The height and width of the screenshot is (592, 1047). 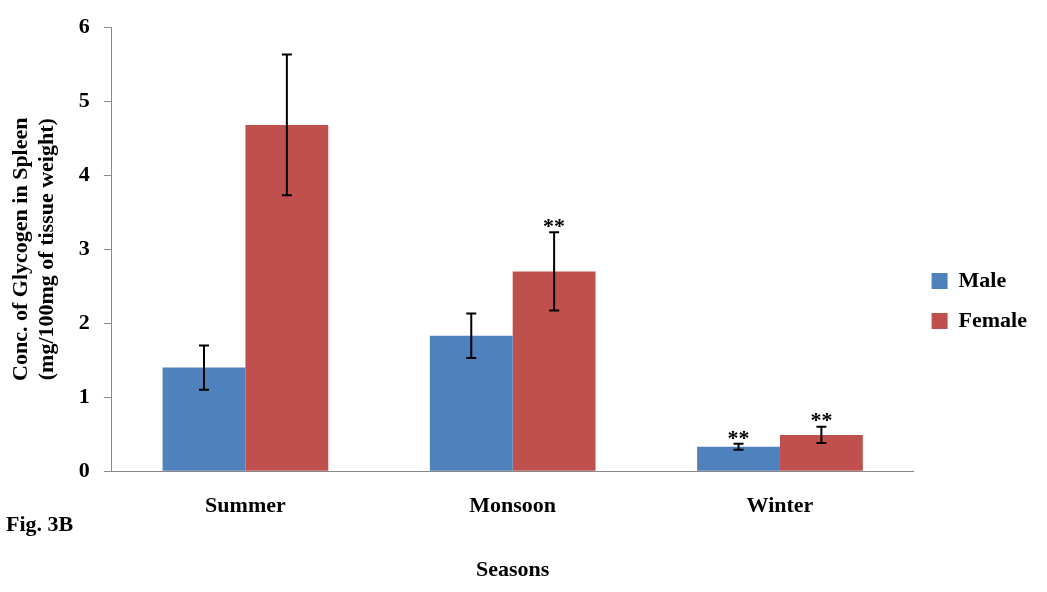 What do you see at coordinates (84, 99) in the screenshot?
I see `y-tick-label: 5` at bounding box center [84, 99].